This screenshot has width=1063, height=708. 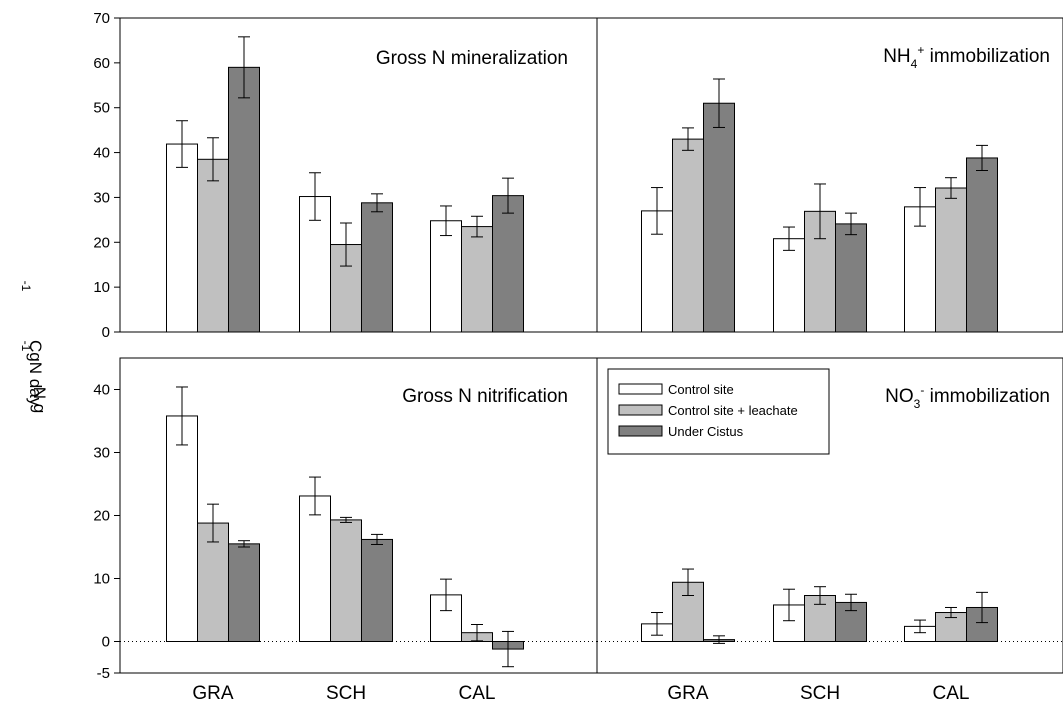 I want to click on y-axis-label-tail-exponent: -1, so click(x=26, y=346).